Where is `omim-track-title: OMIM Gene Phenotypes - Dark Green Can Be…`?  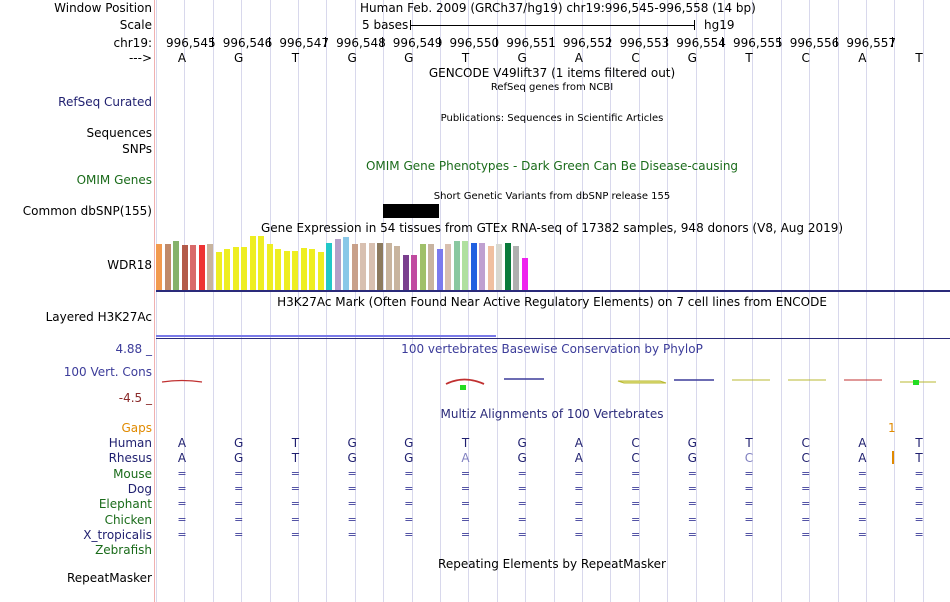
omim-track-title: OMIM Gene Phenotypes - Dark Green Can Be… is located at coordinates (552, 166).